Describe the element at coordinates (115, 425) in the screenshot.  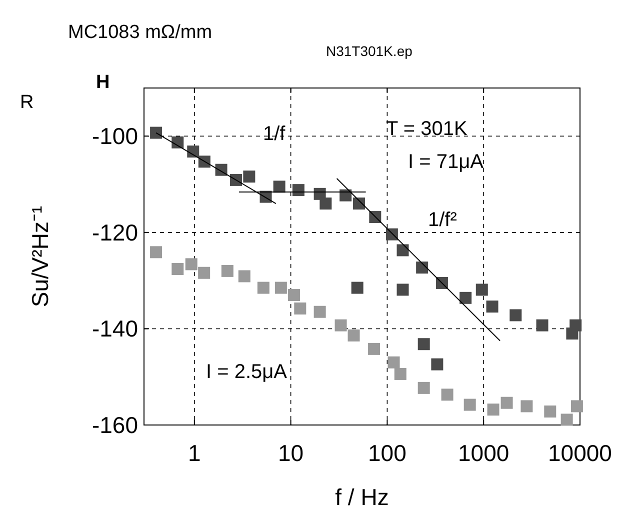
I see `y-tick-label: -160` at that location.